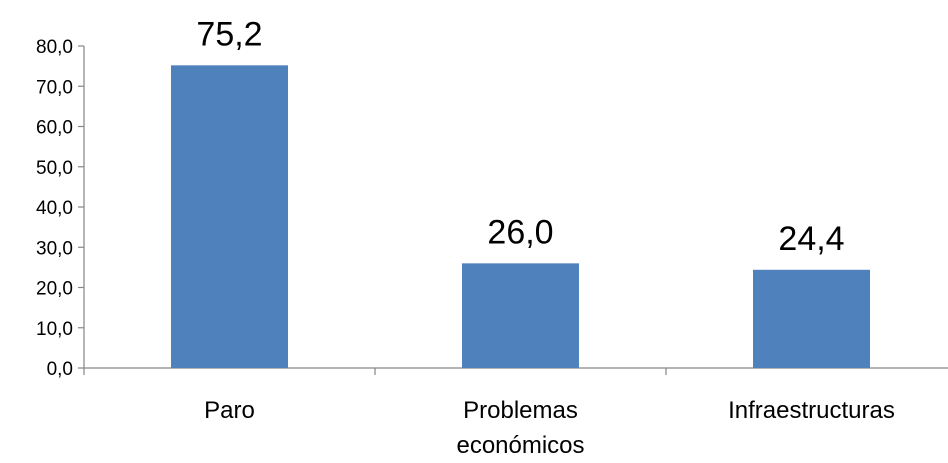 The height and width of the screenshot is (463, 948). I want to click on category-label-2: Problemas, so click(520, 410).